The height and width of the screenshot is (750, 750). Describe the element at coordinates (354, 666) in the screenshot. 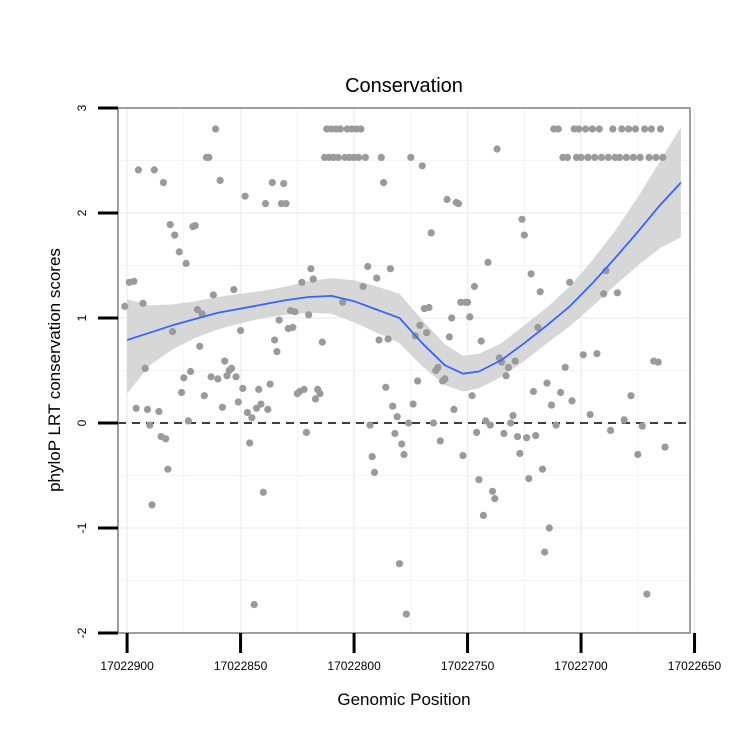

I see `x-tick-label: 17022800` at that location.